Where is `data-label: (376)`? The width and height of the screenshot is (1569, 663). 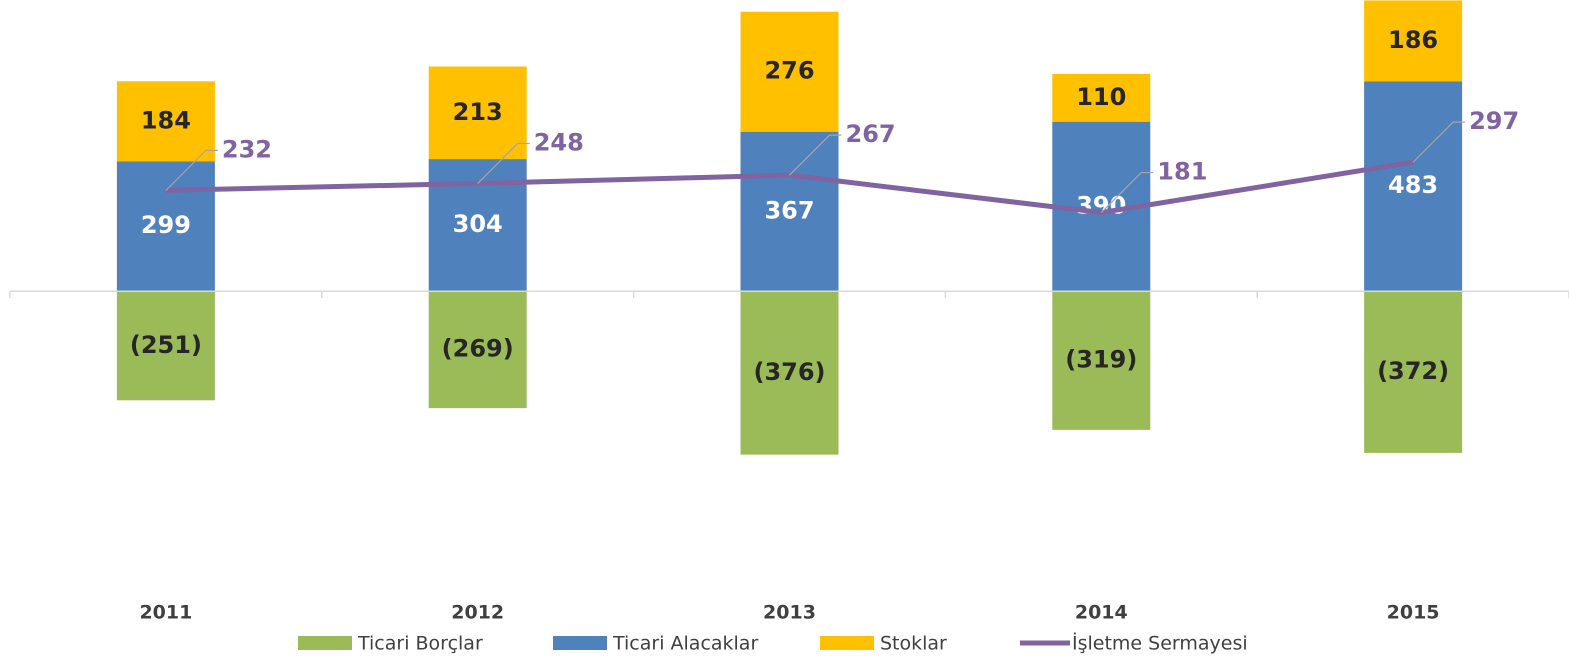
data-label: (376) is located at coordinates (789, 372).